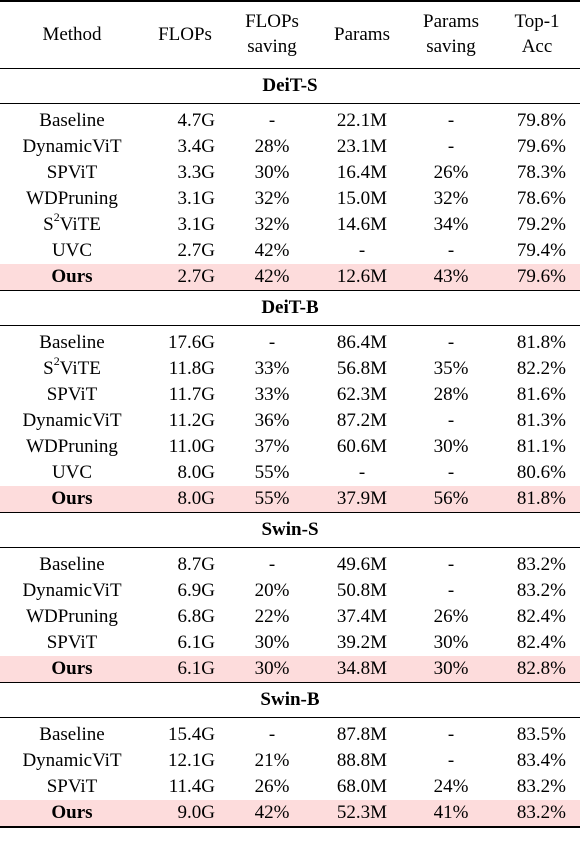 The width and height of the screenshot is (580, 864). I want to click on top-rule, so click(290, 1).